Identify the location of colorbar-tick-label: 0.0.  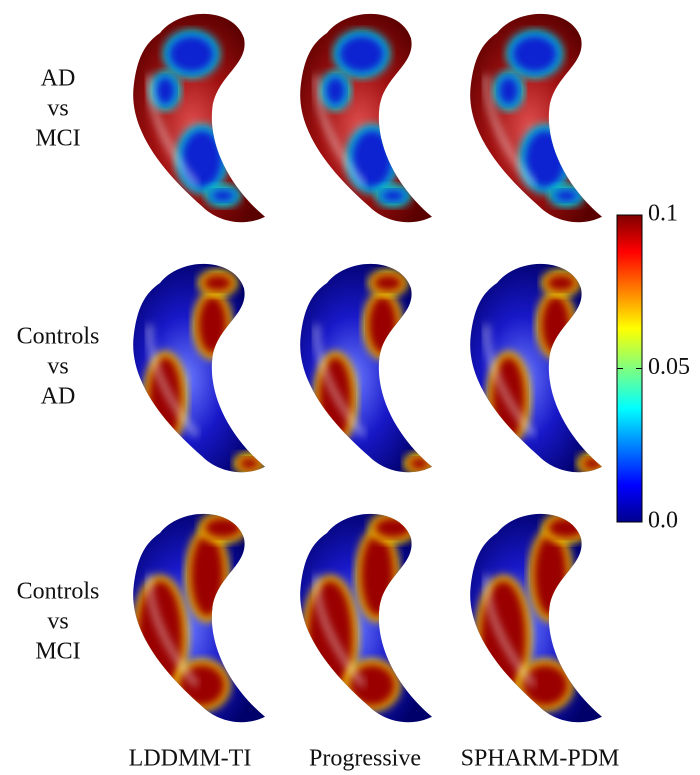
(663, 521).